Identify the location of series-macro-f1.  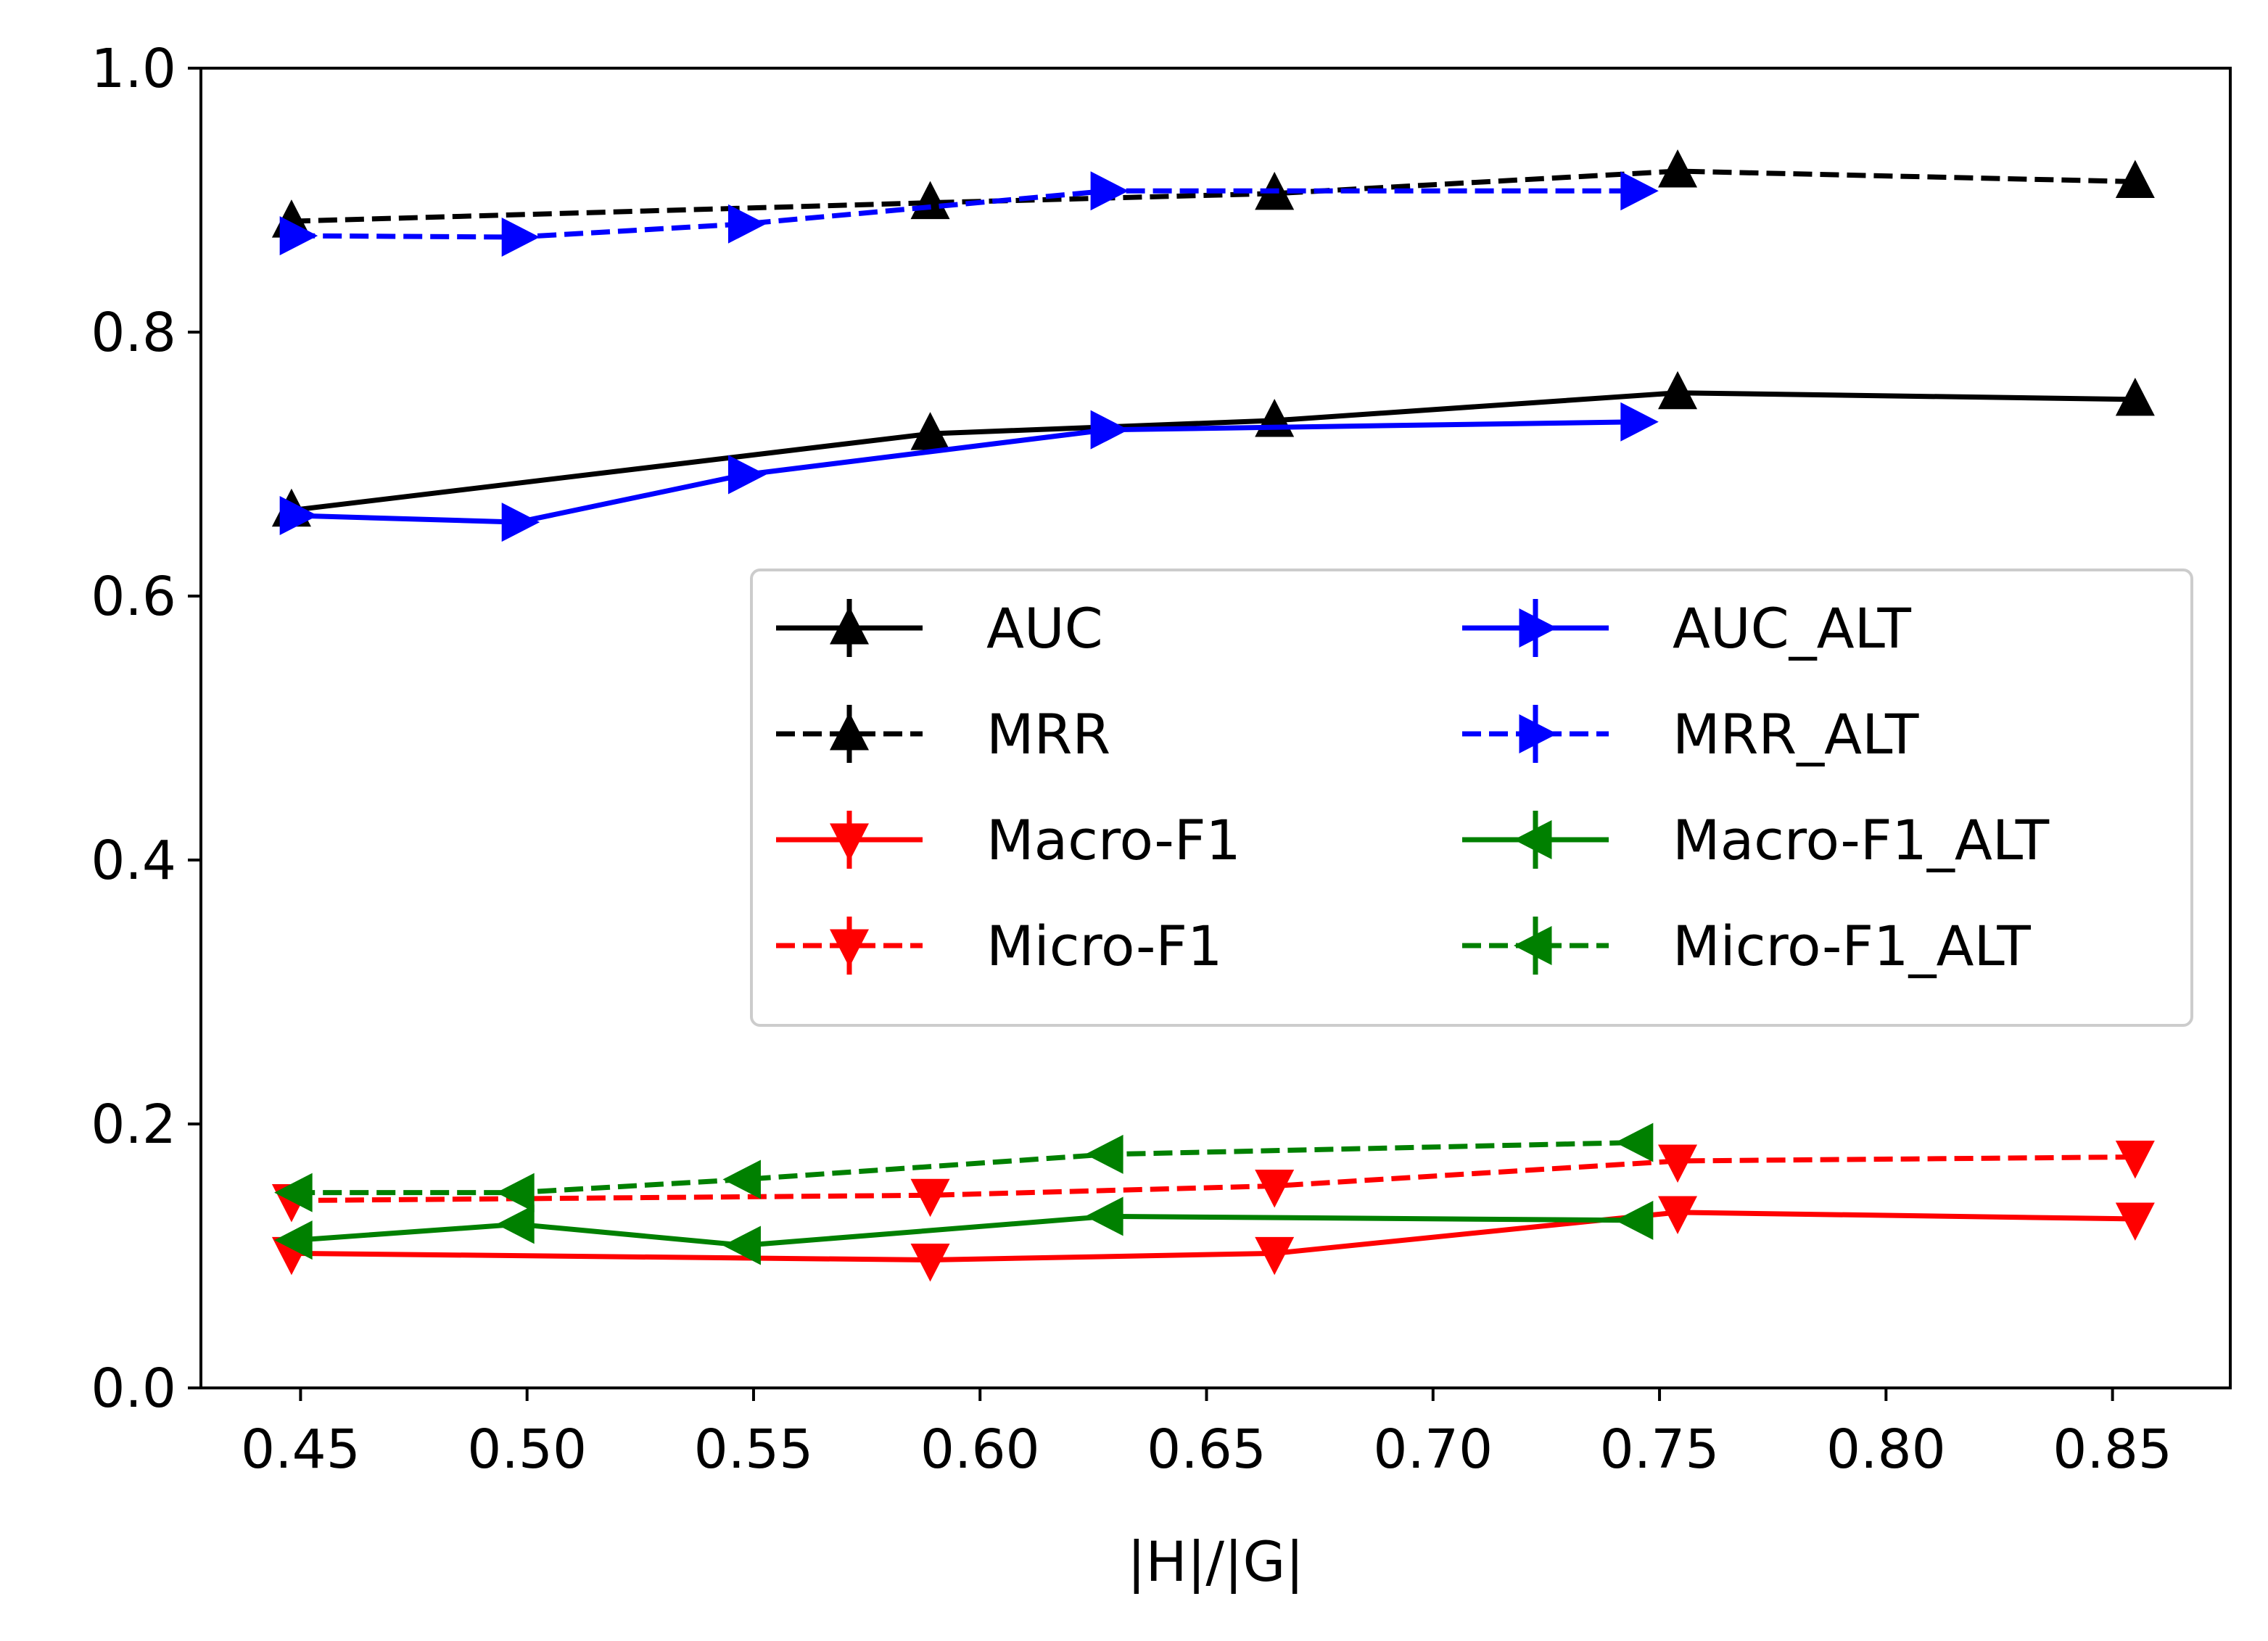
(1213, 1239).